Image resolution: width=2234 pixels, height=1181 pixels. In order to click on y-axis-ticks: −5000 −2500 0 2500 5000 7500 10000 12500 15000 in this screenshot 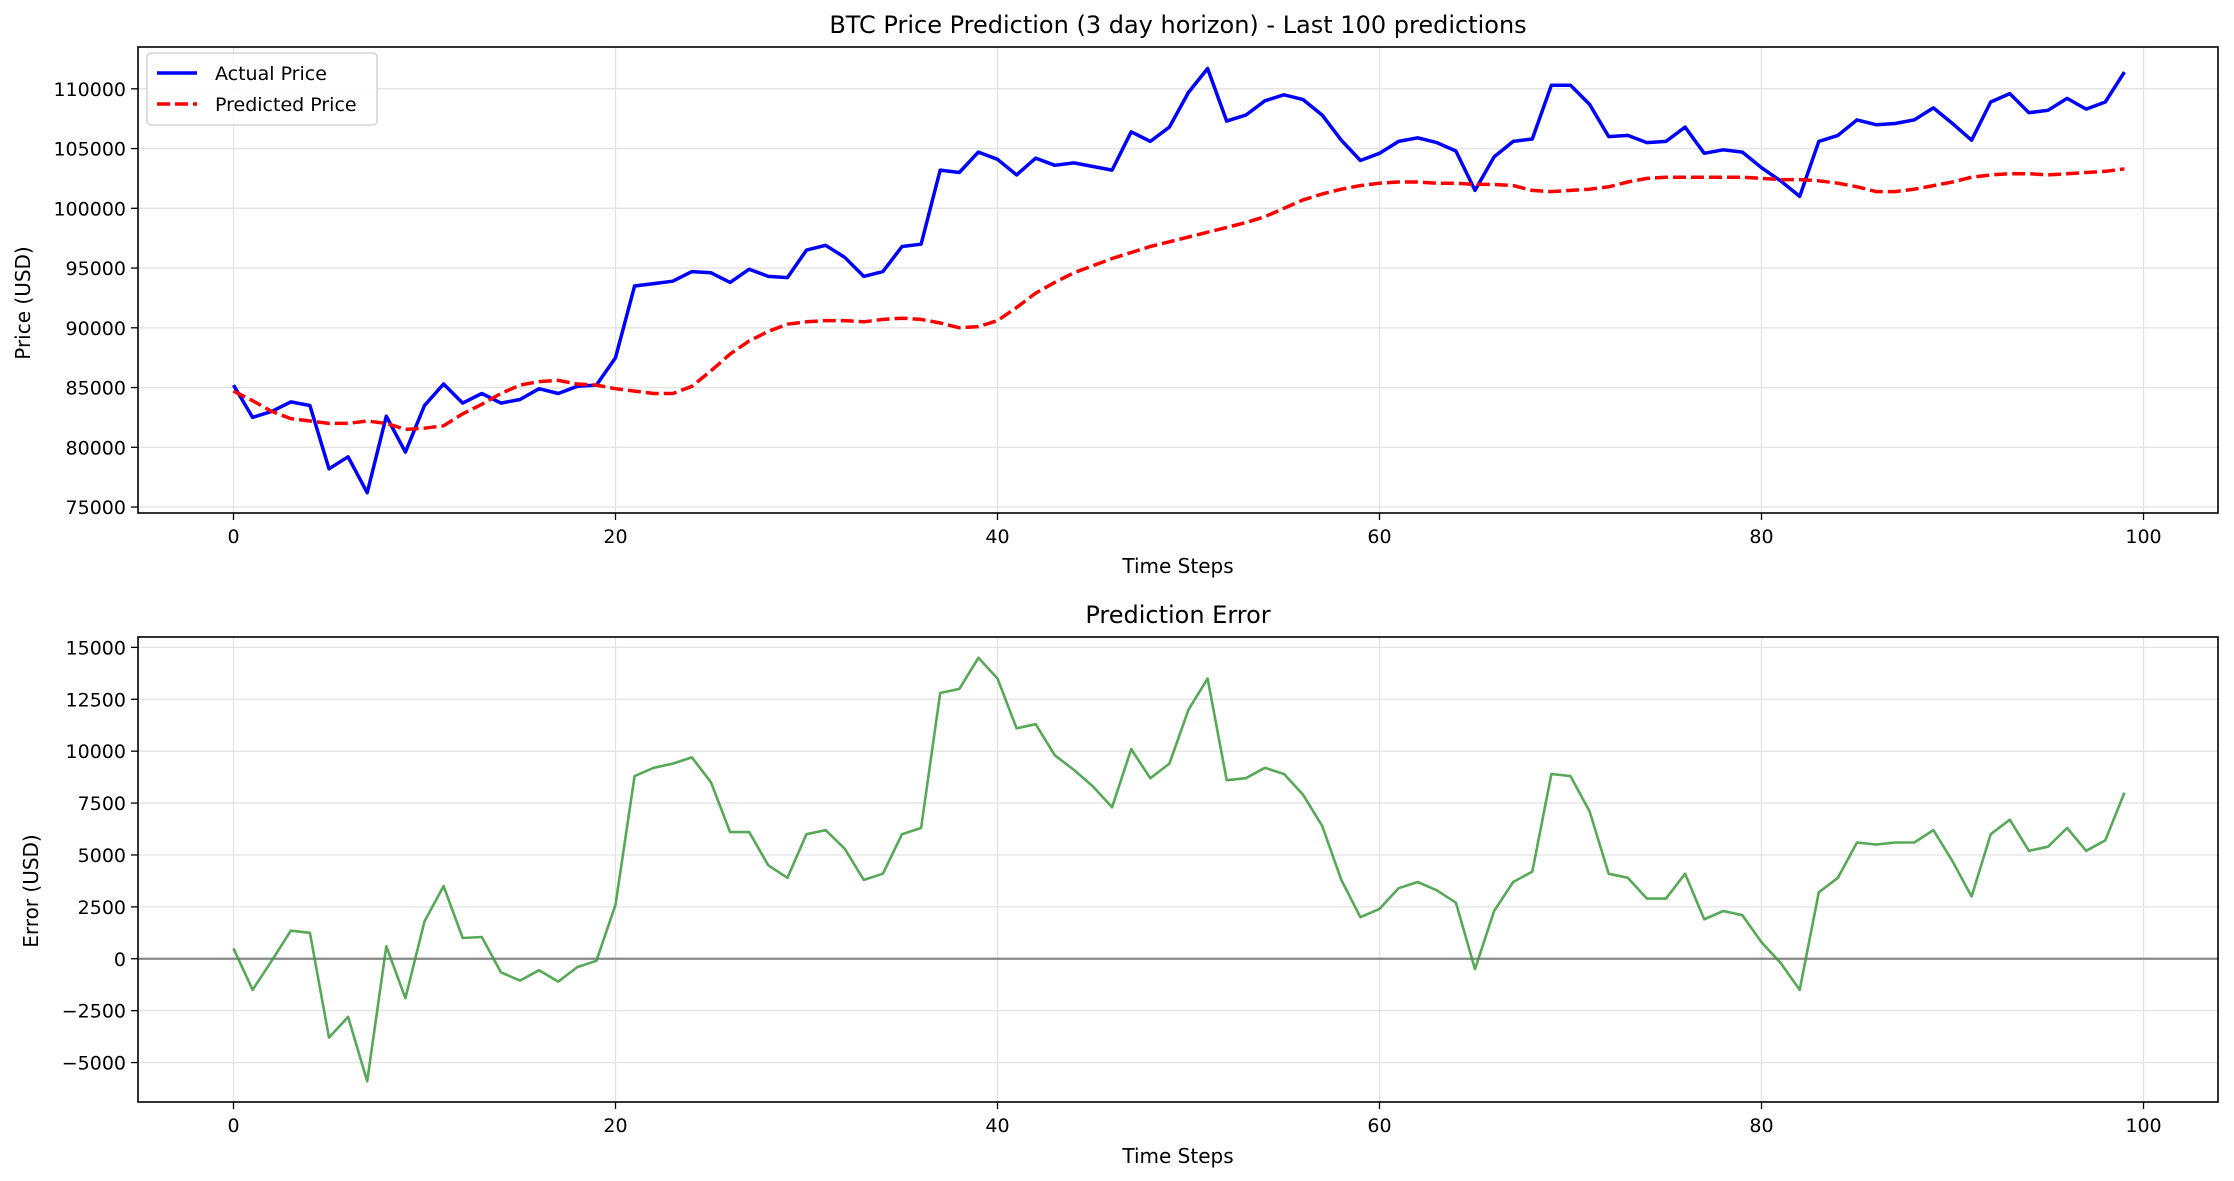, I will do `click(100, 856)`.